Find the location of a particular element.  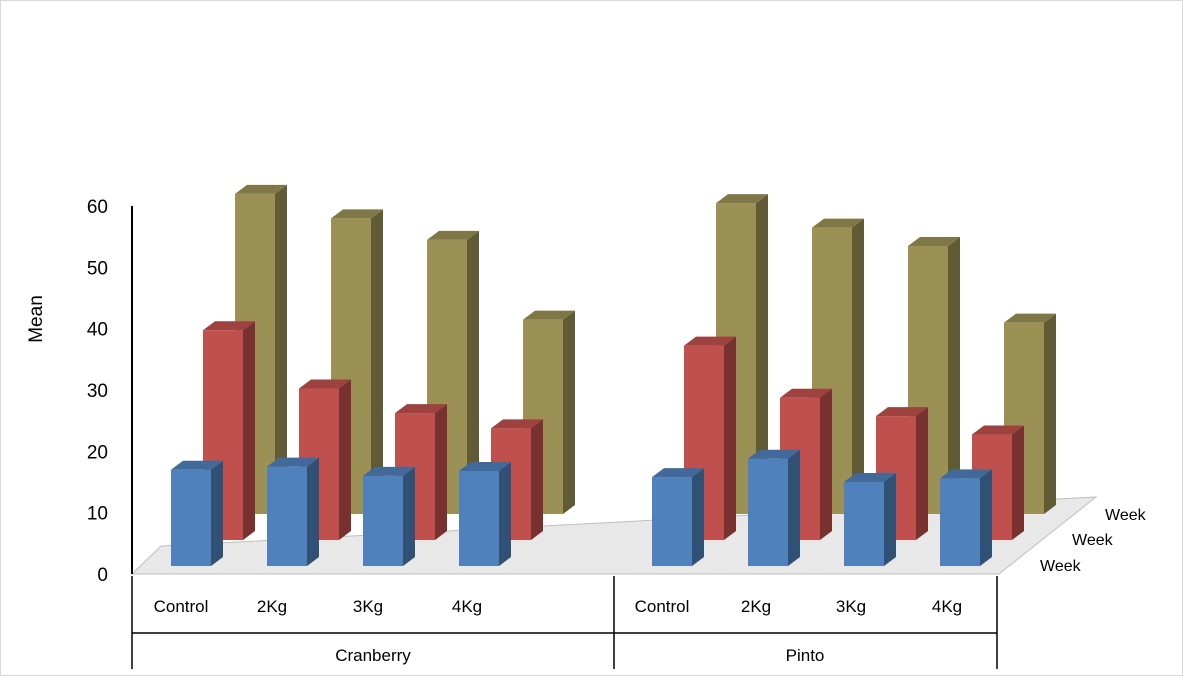

y-tick-label: 10 is located at coordinates (97, 514).